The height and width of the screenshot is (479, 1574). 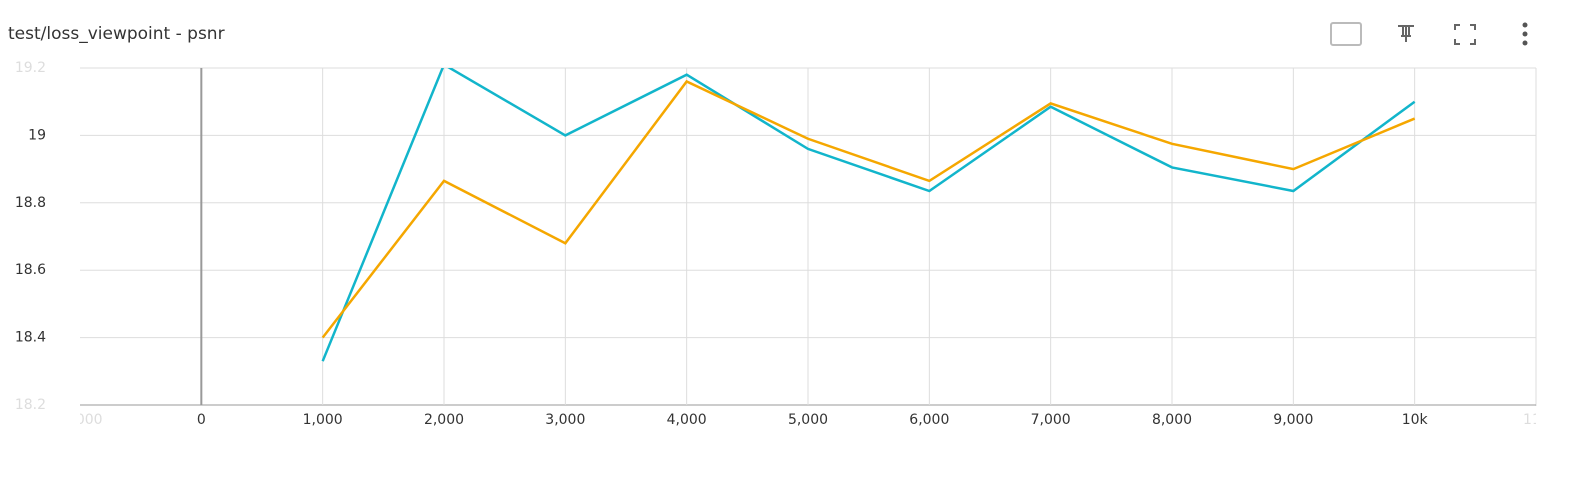 I want to click on fullscreen-button, so click(x=1465, y=34).